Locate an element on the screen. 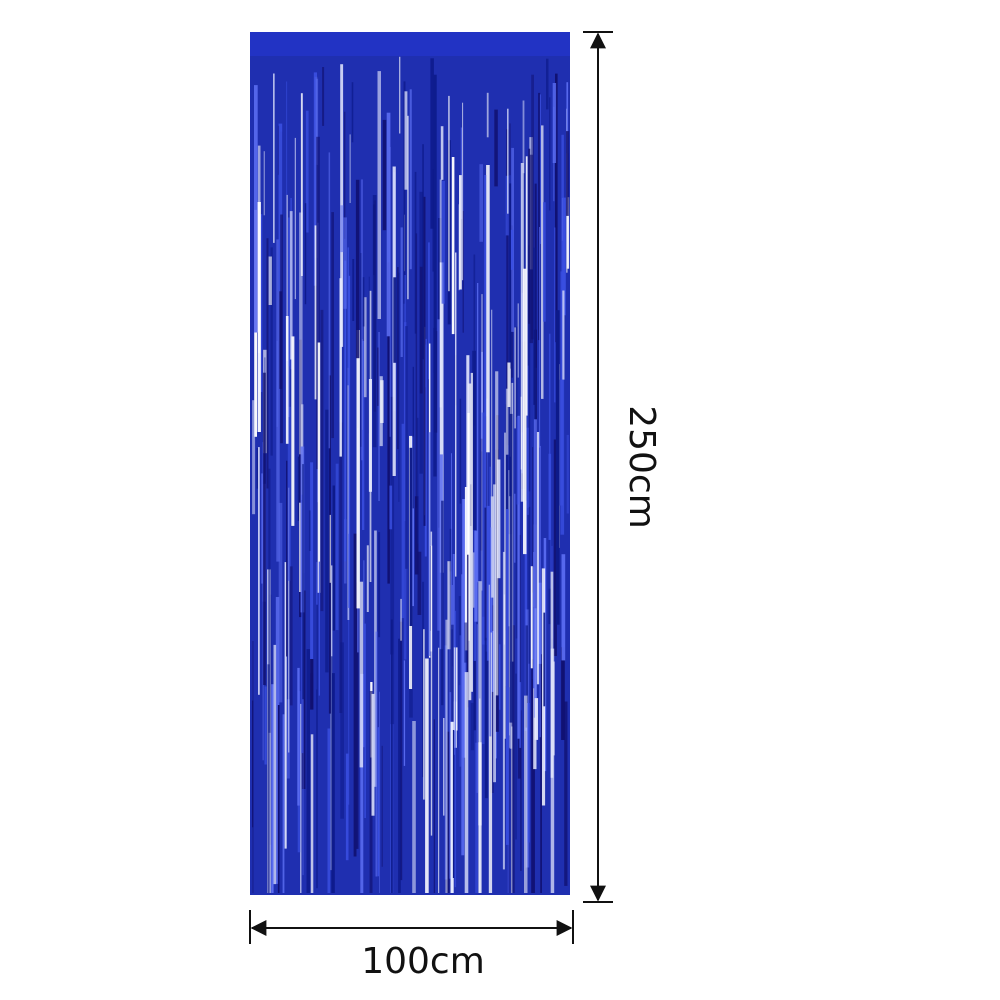 This screenshot has width=1000, height=1000. height-dimension: 250cm is located at coordinates (622, 467).